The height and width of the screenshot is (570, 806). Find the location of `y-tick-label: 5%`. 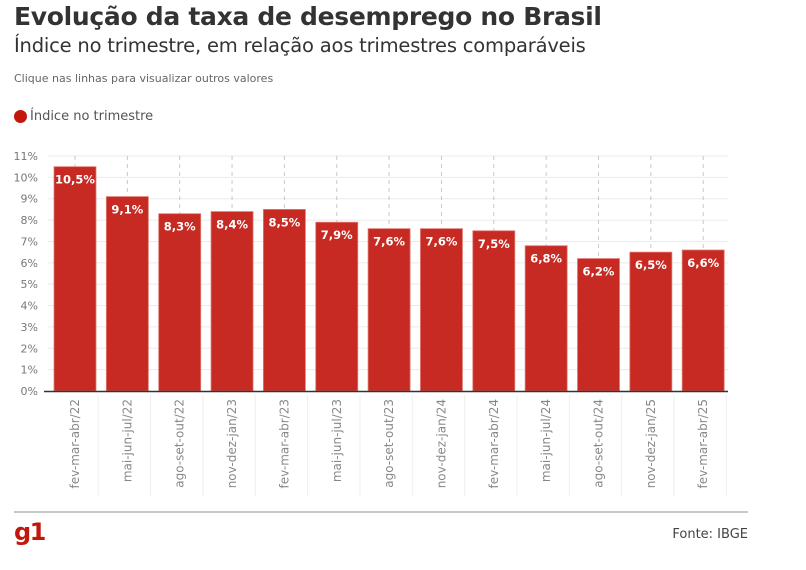

y-tick-label: 5% is located at coordinates (29, 284).